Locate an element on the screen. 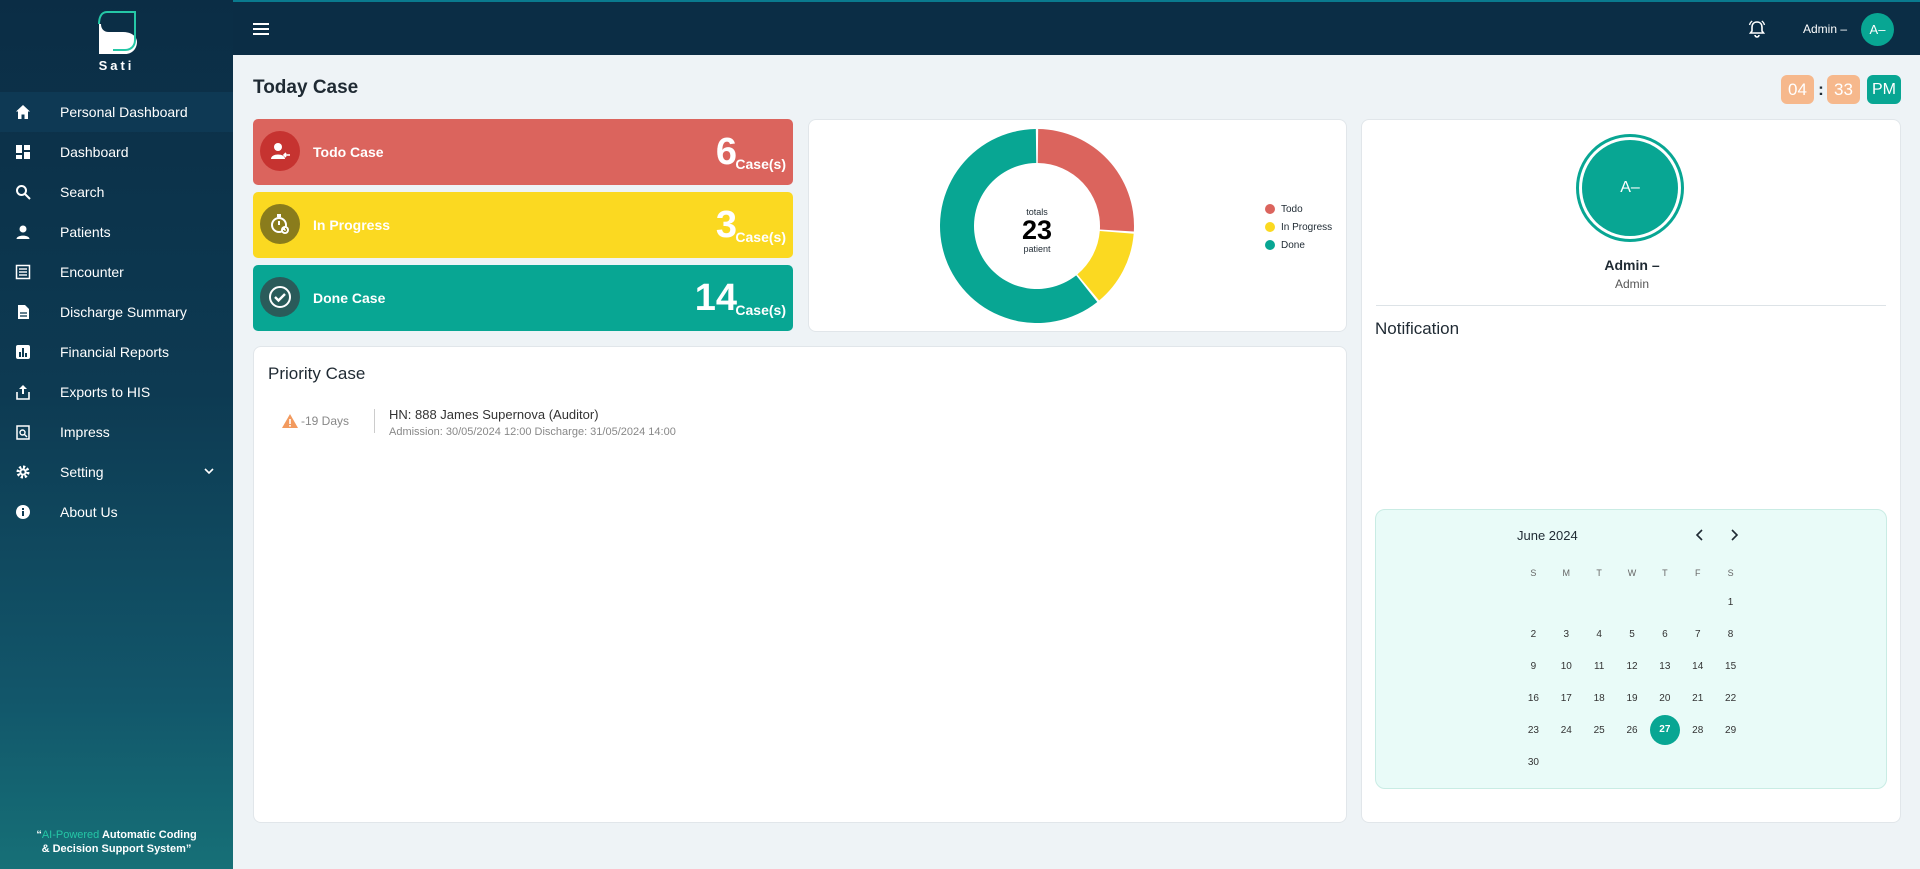 Image resolution: width=1920 pixels, height=869 pixels. calendar-day-number: 27 is located at coordinates (1664, 730).